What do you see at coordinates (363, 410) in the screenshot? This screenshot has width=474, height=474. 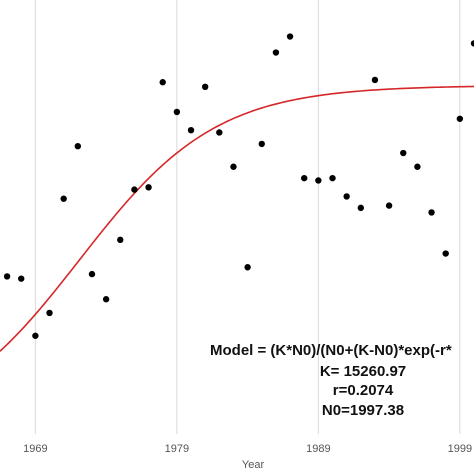 I see `annotation-line-4: N0=1997.38` at bounding box center [363, 410].